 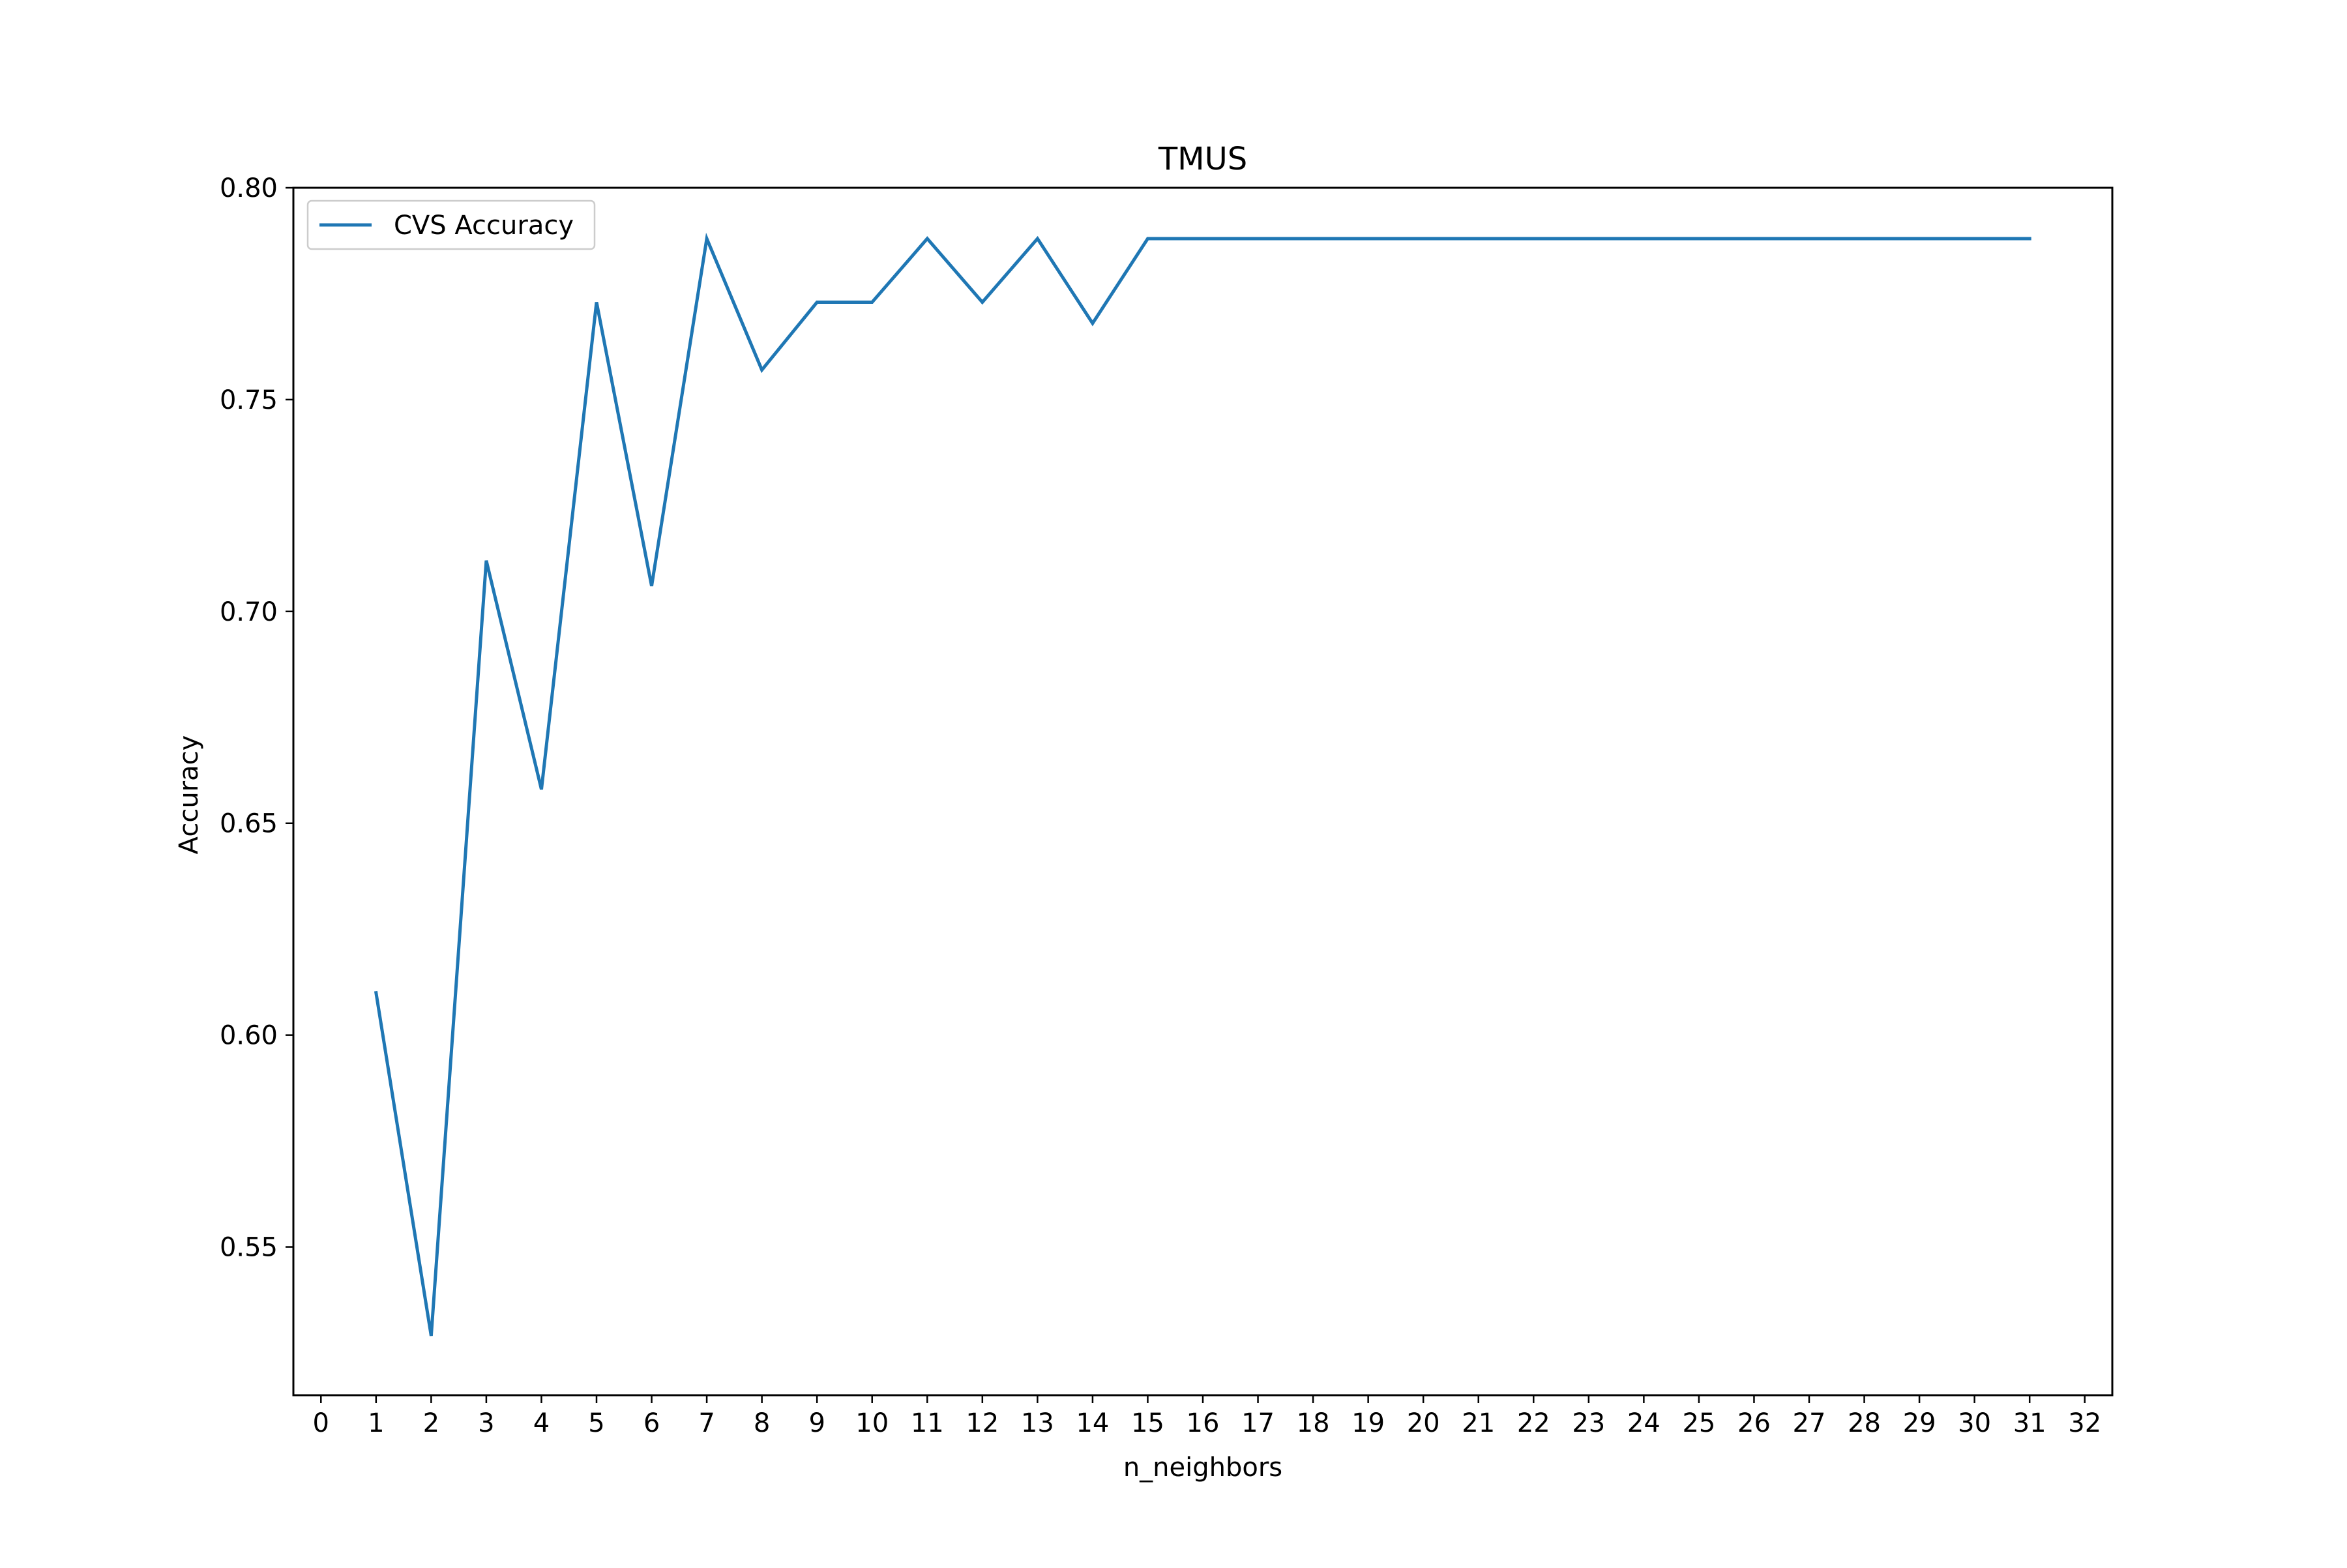 What do you see at coordinates (189, 795) in the screenshot?
I see `y-axis-label: Accuracy` at bounding box center [189, 795].